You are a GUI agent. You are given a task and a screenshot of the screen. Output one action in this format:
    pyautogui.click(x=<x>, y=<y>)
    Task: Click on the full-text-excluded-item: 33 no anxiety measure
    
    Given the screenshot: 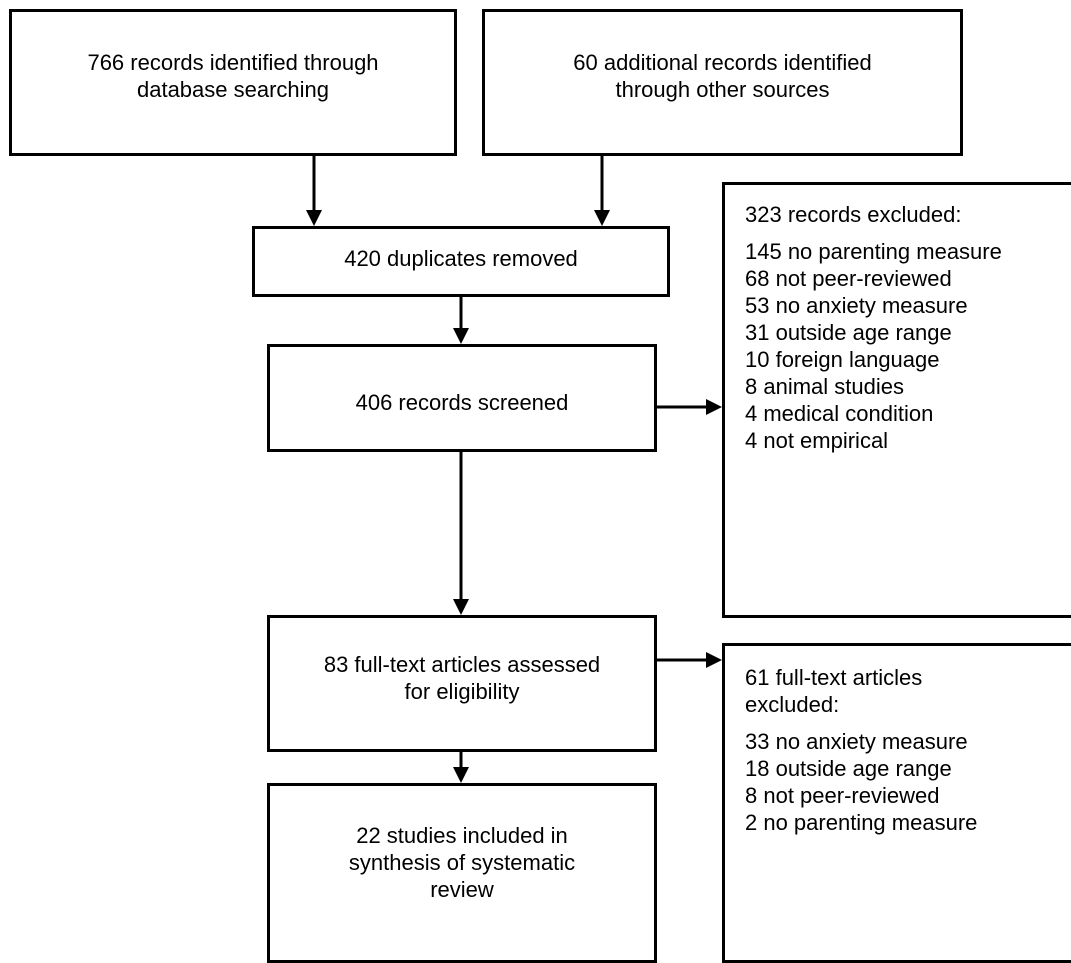 What is the action you would take?
    pyautogui.click(x=856, y=741)
    